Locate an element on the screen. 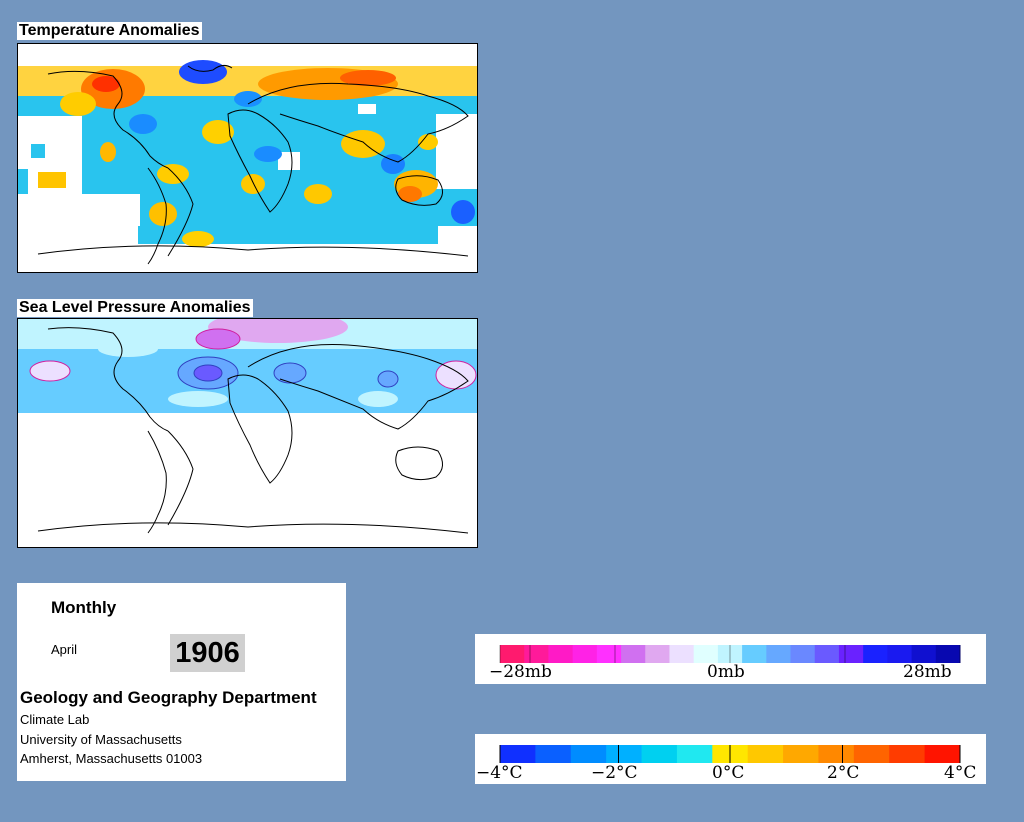 The height and width of the screenshot is (822, 1024). temperature-anomaly-map is located at coordinates (247, 158).